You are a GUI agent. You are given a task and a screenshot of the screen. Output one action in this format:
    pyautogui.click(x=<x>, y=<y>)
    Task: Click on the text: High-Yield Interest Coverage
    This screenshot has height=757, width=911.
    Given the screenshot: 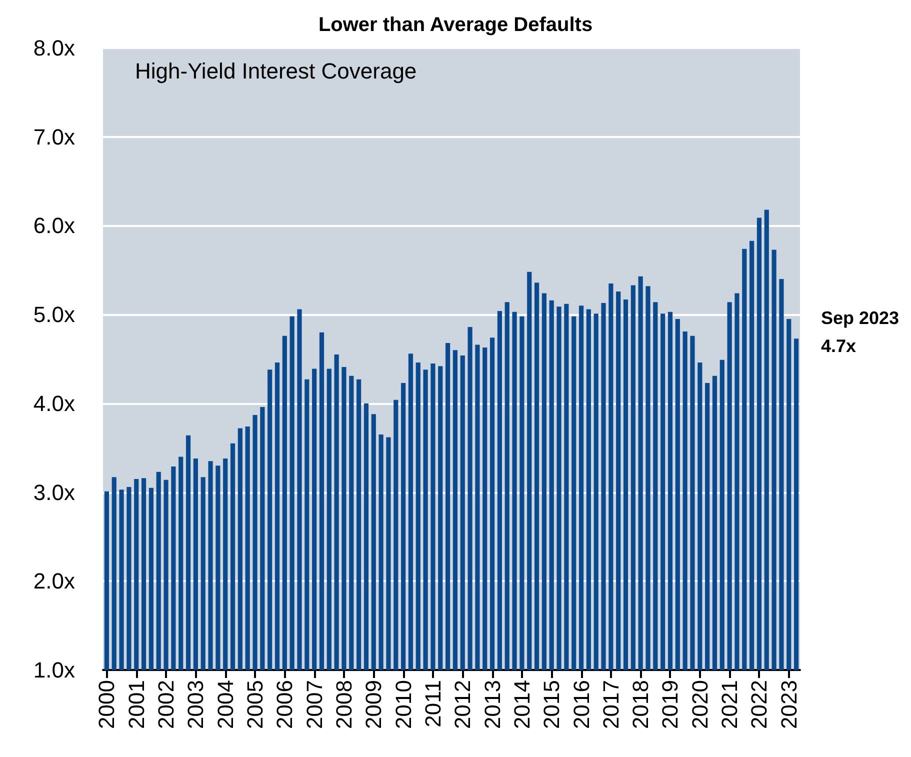 What is the action you would take?
    pyautogui.click(x=276, y=71)
    